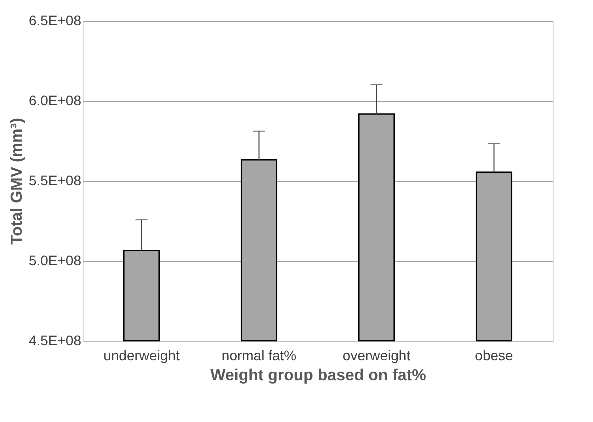 The image size is (593, 422). Describe the element at coordinates (318, 376) in the screenshot. I see `x-axis-title: Weight group based on fat%` at that location.